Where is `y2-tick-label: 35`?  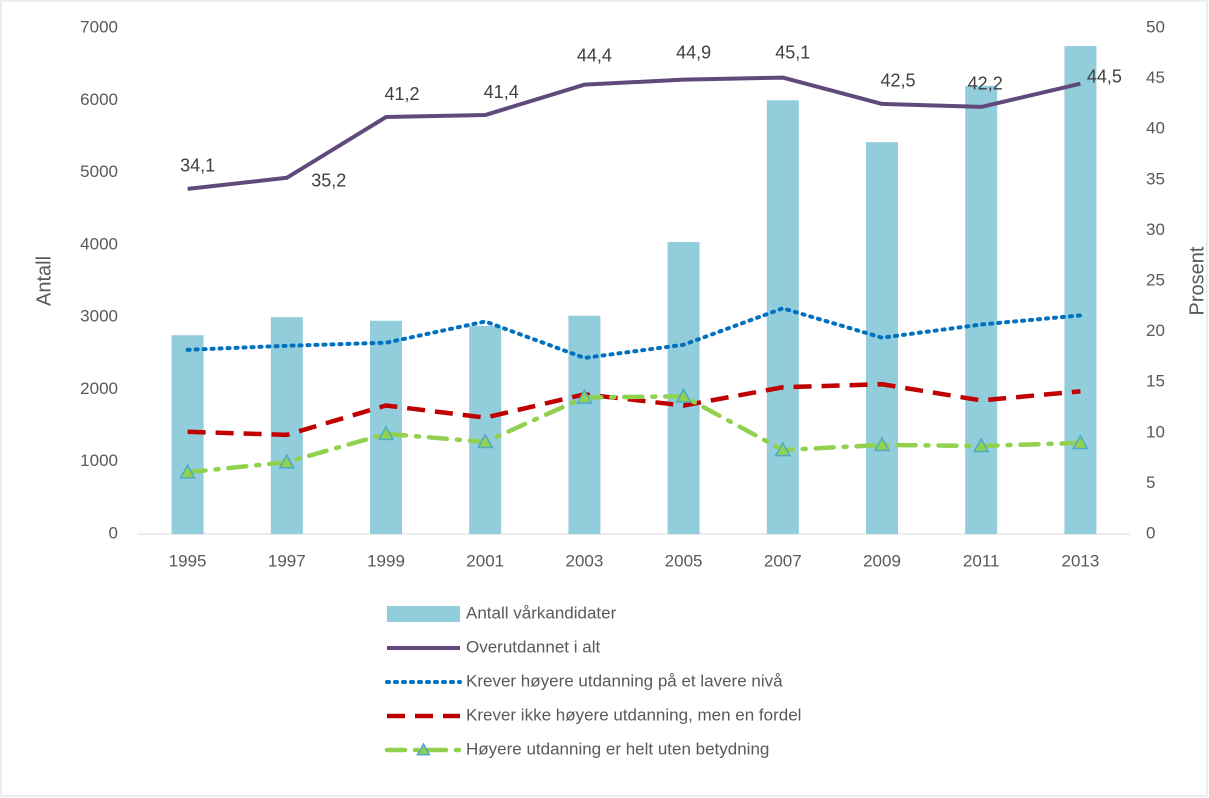
y2-tick-label: 35 is located at coordinates (1155, 178).